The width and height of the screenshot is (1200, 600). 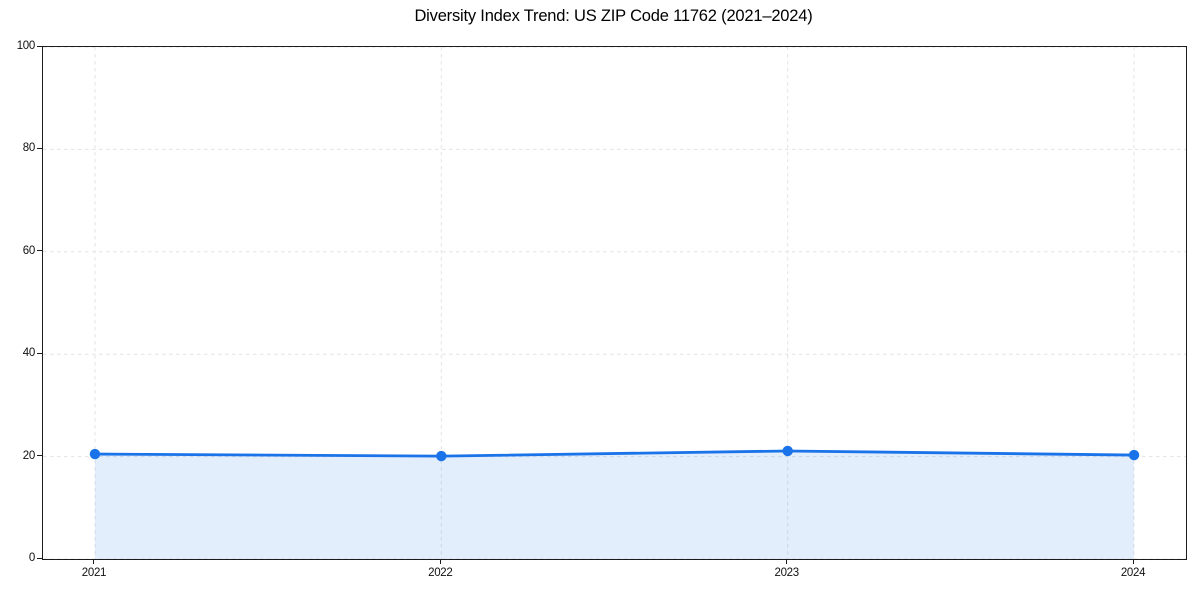 I want to click on y-tick-label: 100, so click(x=26, y=46).